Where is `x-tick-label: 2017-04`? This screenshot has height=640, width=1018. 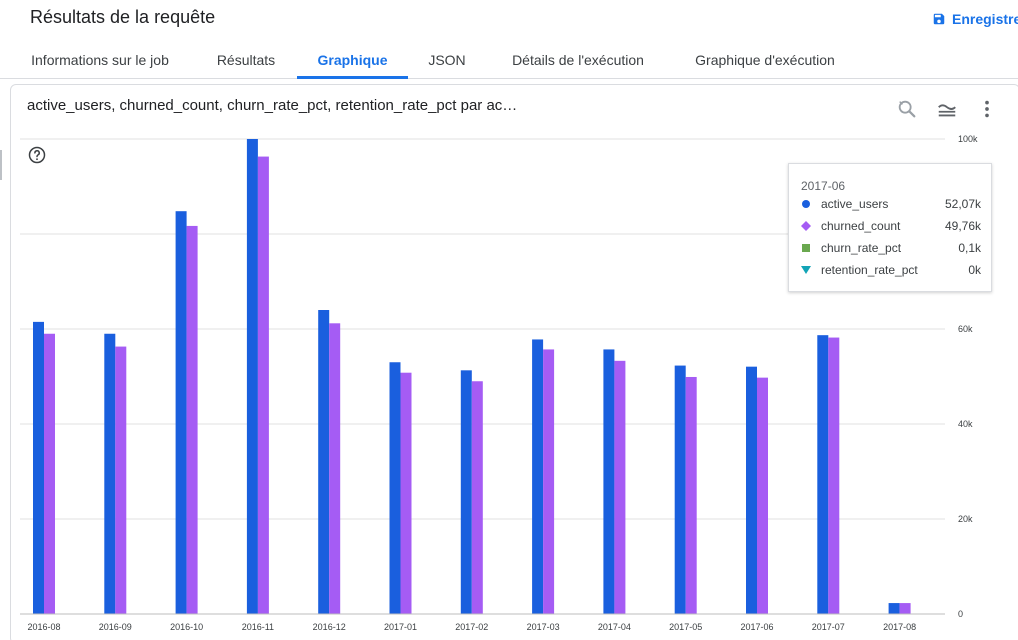 x-tick-label: 2017-04 is located at coordinates (614, 627).